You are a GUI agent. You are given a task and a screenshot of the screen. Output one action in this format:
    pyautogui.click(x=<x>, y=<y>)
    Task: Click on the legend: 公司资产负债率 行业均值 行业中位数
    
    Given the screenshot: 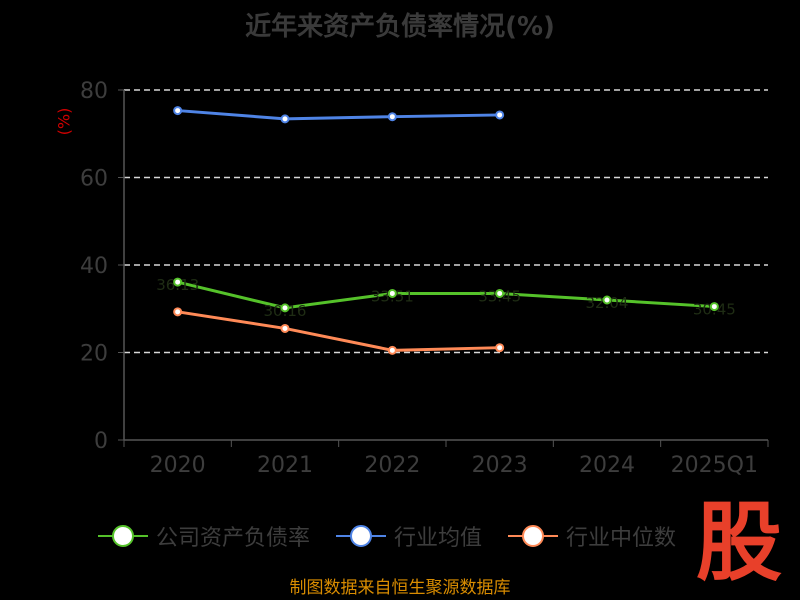 What is the action you would take?
    pyautogui.click(x=387, y=536)
    